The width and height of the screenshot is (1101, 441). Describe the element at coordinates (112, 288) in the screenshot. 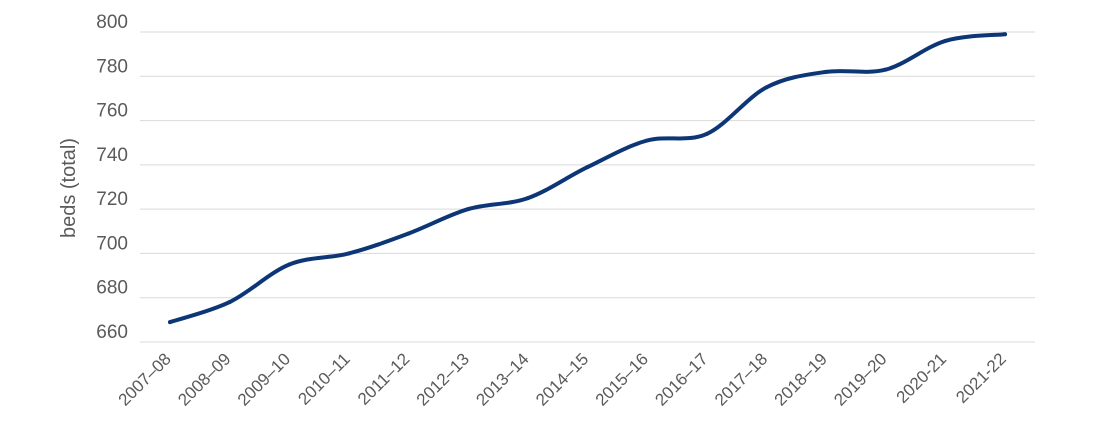

I see `y-tick-label: 680` at that location.